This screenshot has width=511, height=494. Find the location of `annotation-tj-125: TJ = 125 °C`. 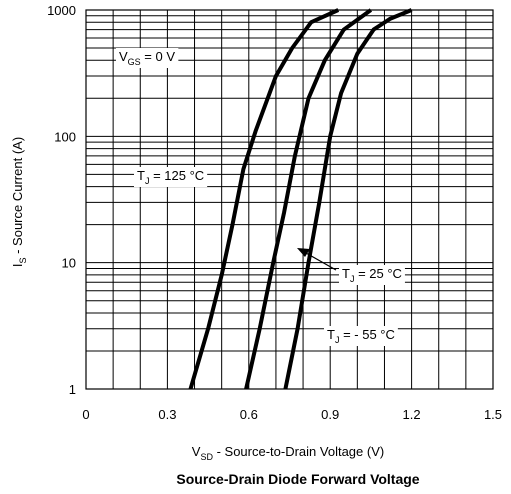

annotation-tj-125: TJ = 125 °C is located at coordinates (170, 177).